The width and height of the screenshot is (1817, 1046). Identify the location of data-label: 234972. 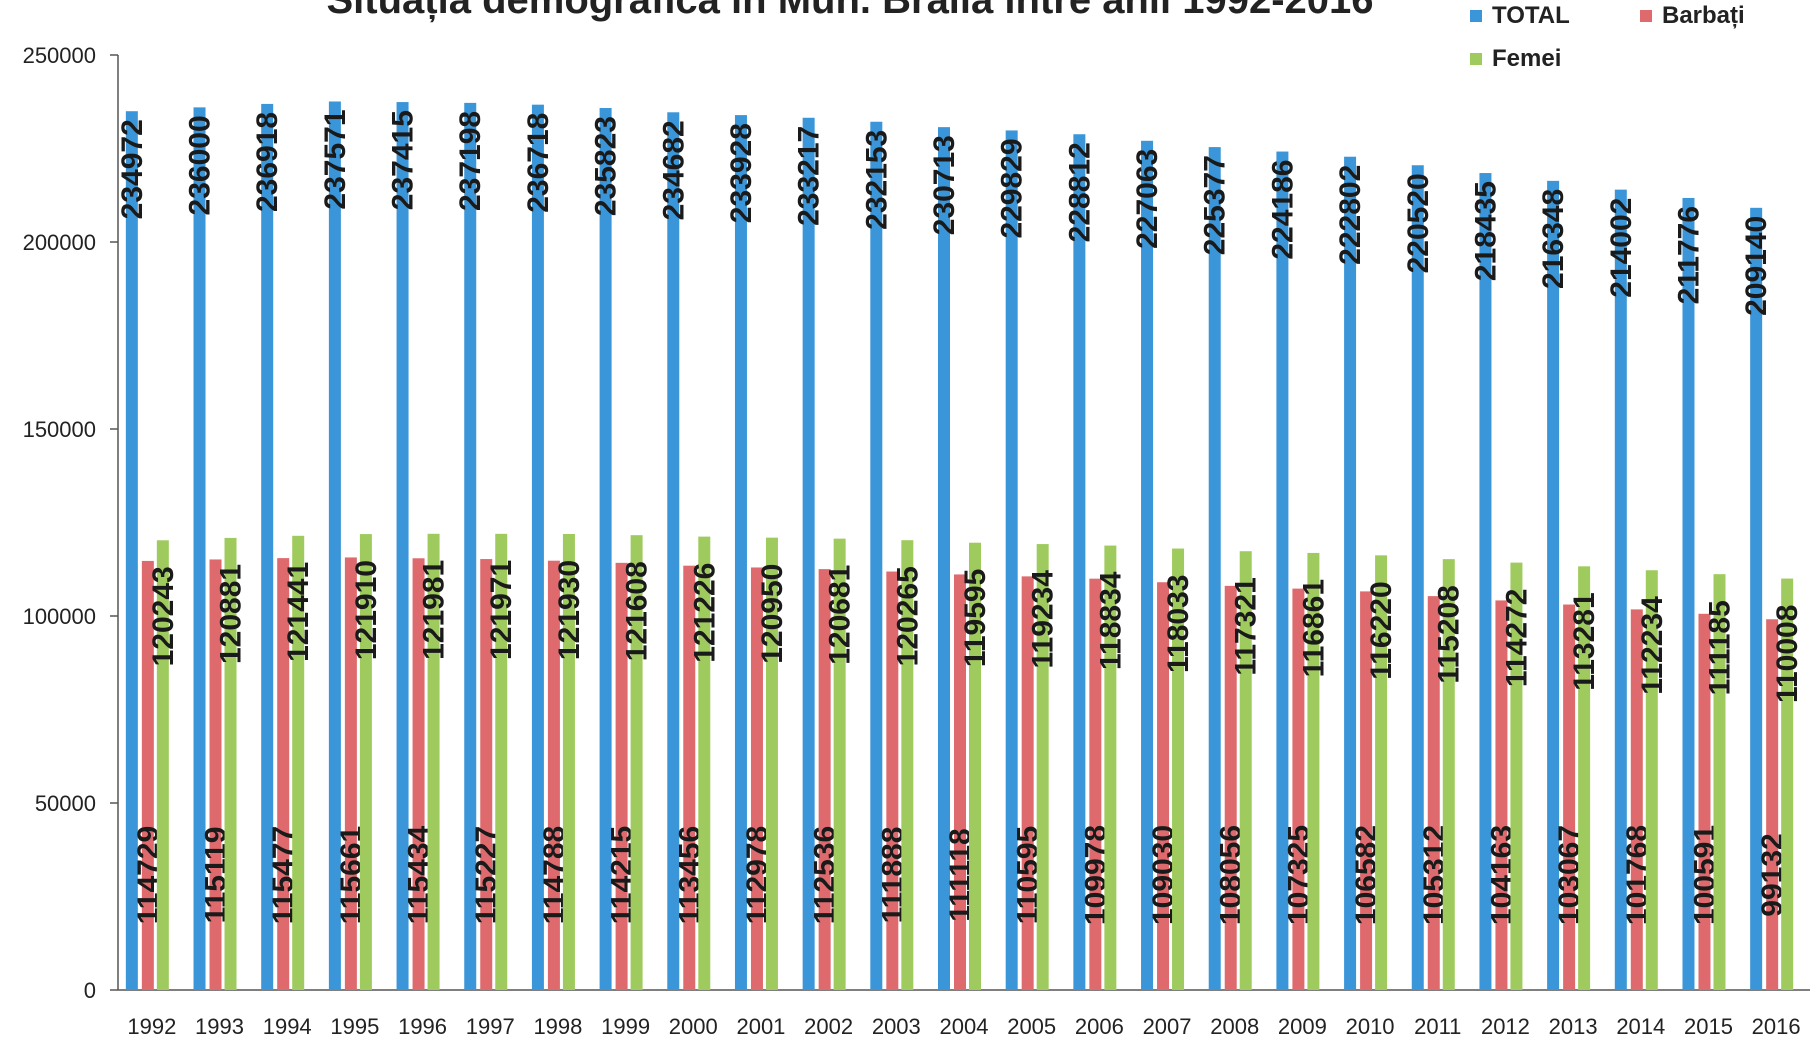
(132, 169).